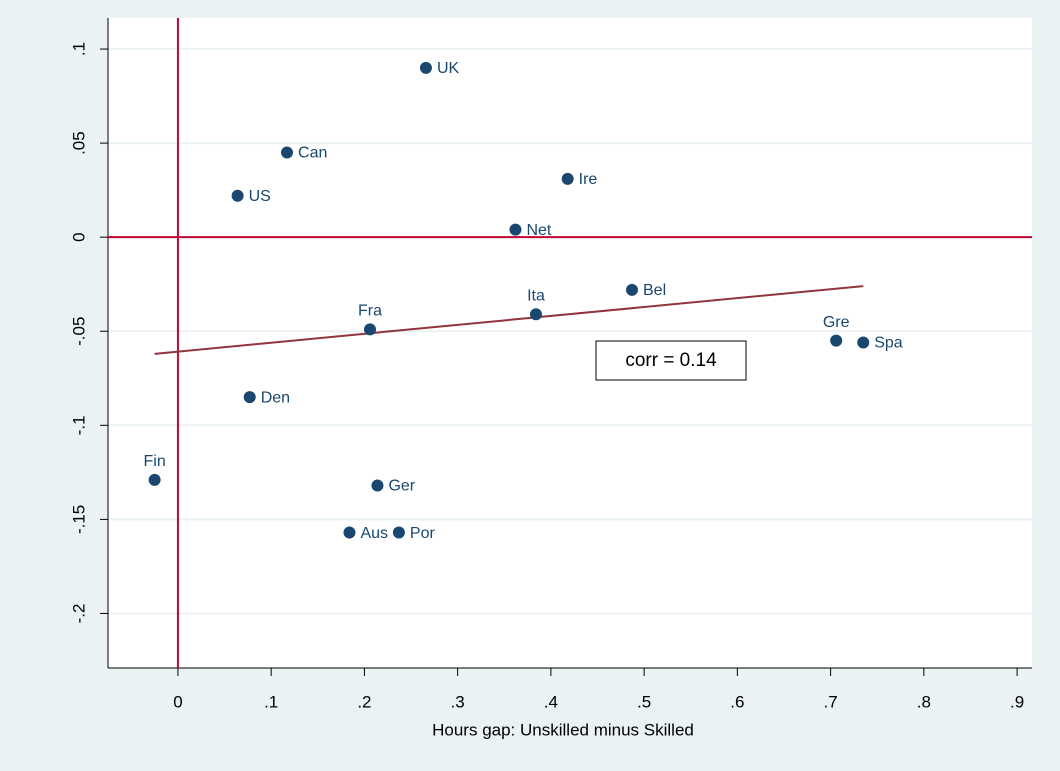  What do you see at coordinates (177, 701) in the screenshot?
I see `x-tick-label: 0` at bounding box center [177, 701].